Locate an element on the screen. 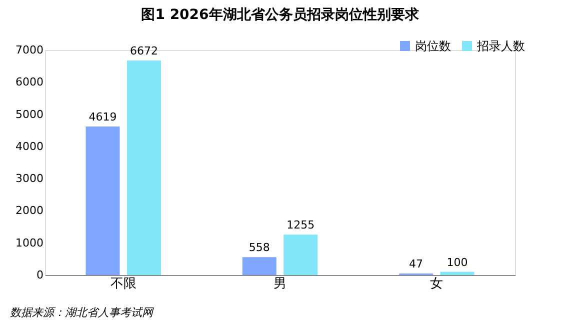 The image size is (561, 333). y-tick-label: 1000 is located at coordinates (30, 243).